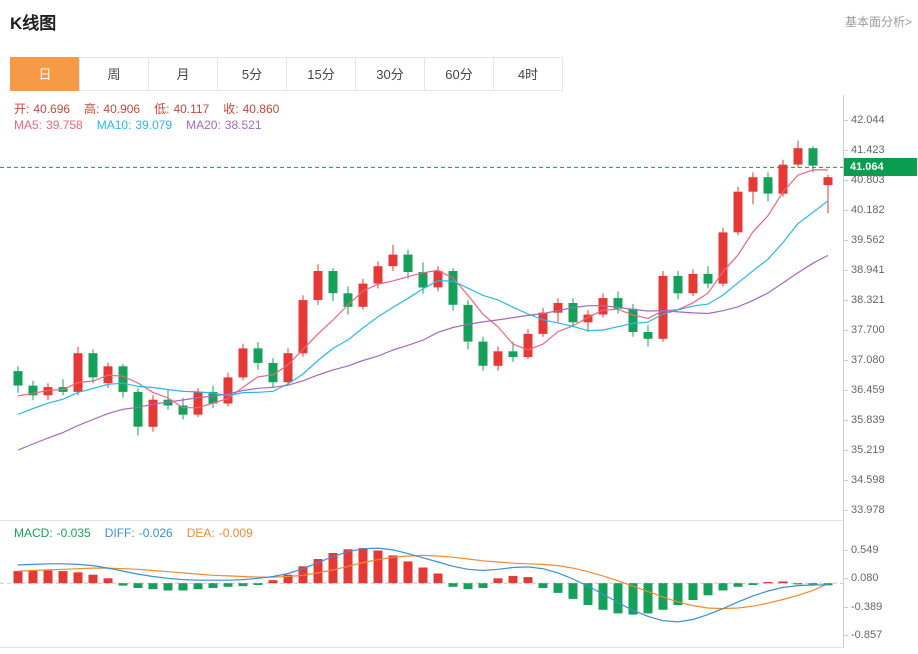 The width and height of the screenshot is (918, 654). What do you see at coordinates (112, 109) in the screenshot?
I see `legend-item: 高: 40.906` at bounding box center [112, 109].